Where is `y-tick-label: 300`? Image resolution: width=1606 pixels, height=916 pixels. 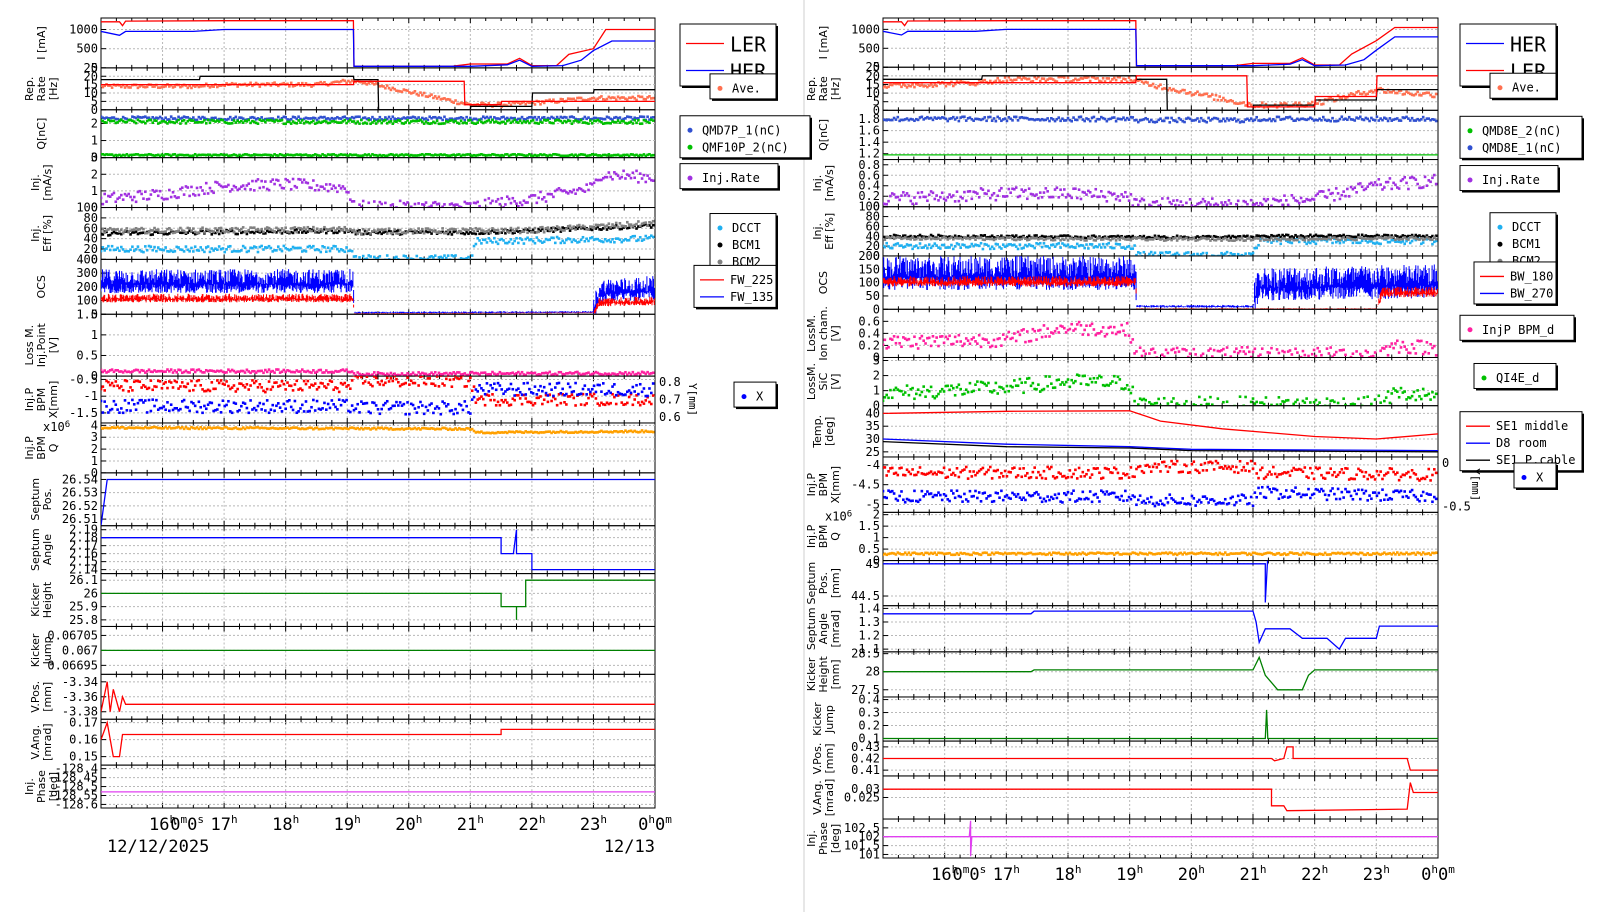
y-tick-label: 300 is located at coordinates (87, 273).